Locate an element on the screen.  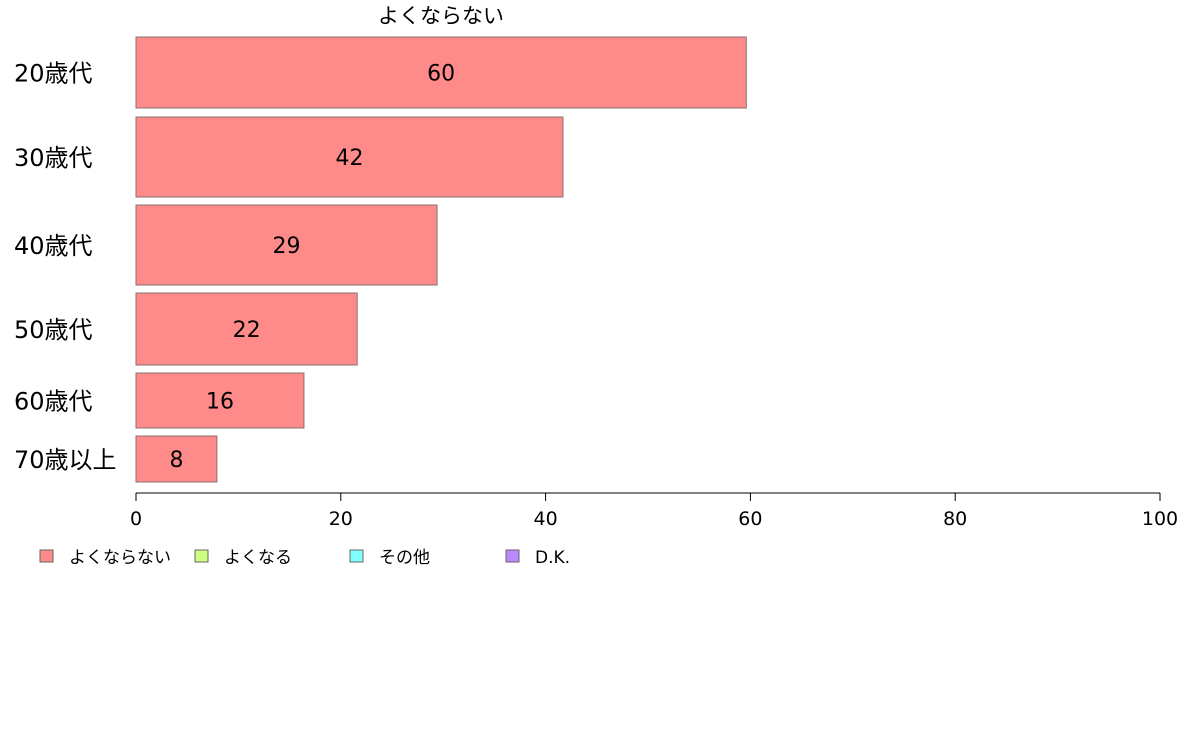
category-label: 30歳代 is located at coordinates (53, 158).